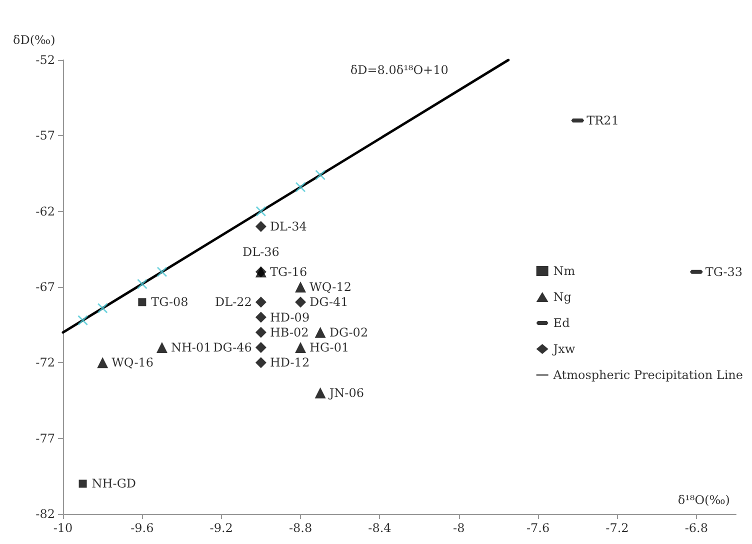 This screenshot has width=752, height=544. I want to click on annotation: DL-34, so click(289, 226).